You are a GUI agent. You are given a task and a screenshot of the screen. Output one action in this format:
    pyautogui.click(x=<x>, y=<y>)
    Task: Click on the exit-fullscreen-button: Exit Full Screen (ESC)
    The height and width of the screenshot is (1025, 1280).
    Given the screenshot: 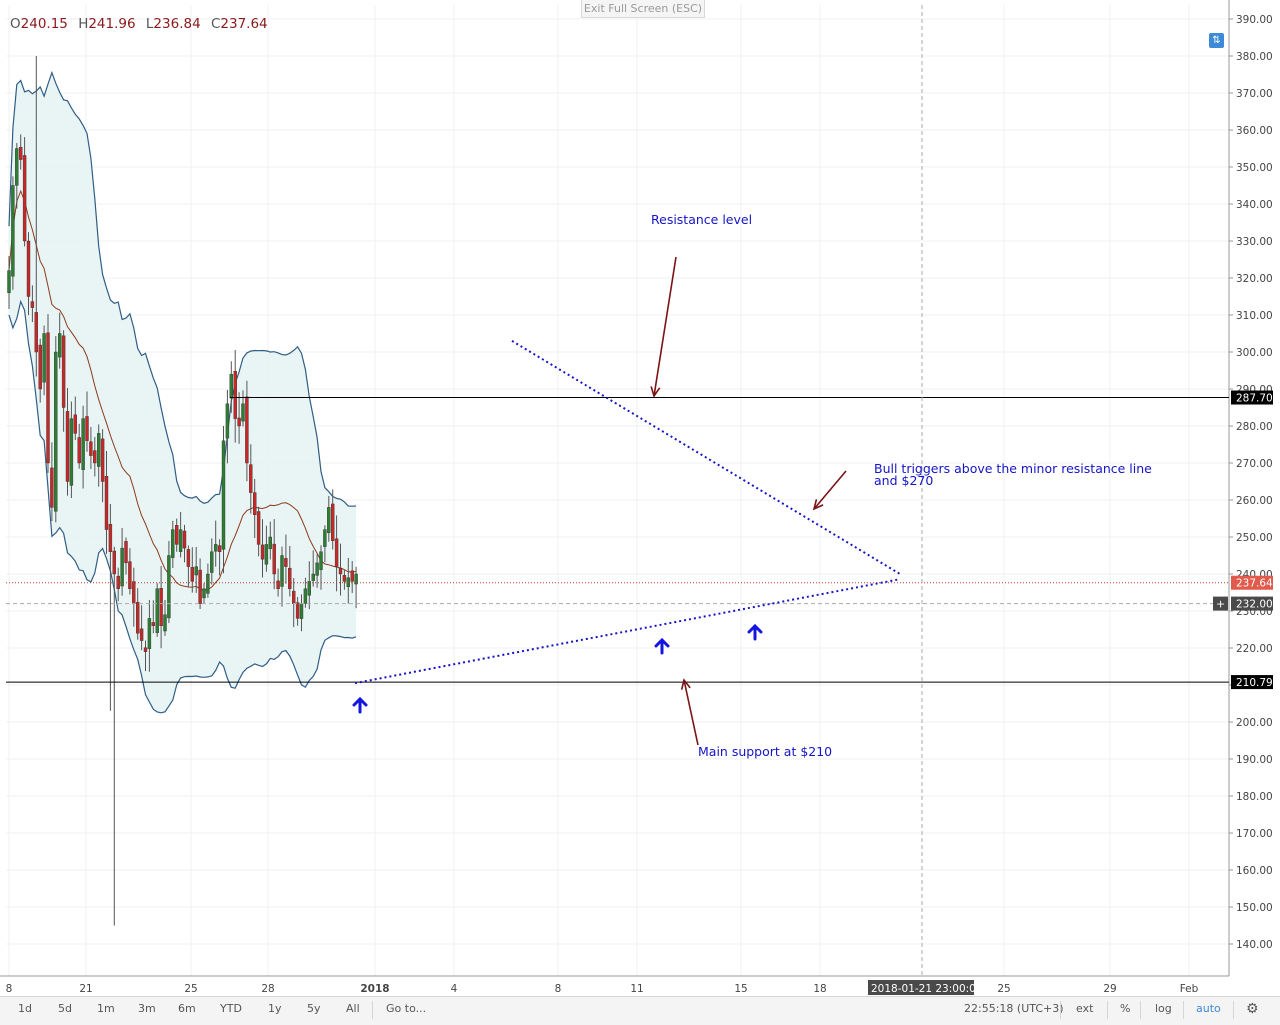 What is the action you would take?
    pyautogui.click(x=643, y=9)
    